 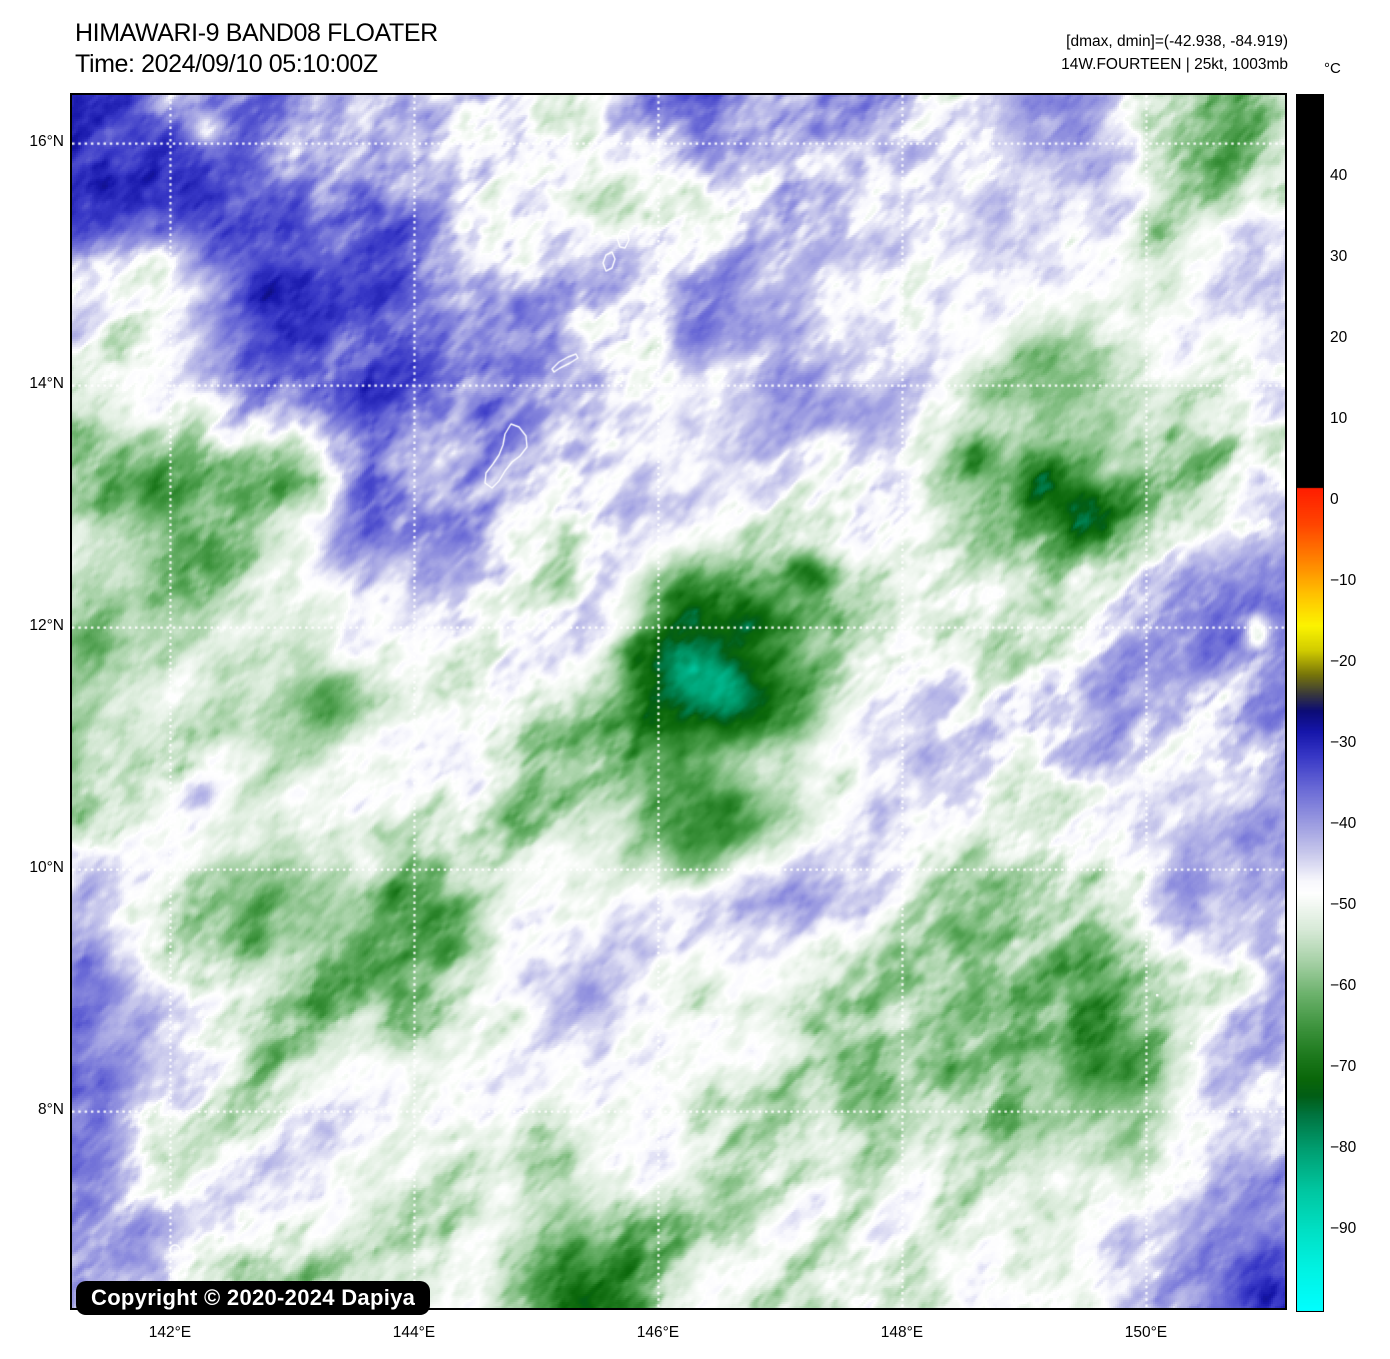 I want to click on colorbar-gradient, so click(x=1310, y=703).